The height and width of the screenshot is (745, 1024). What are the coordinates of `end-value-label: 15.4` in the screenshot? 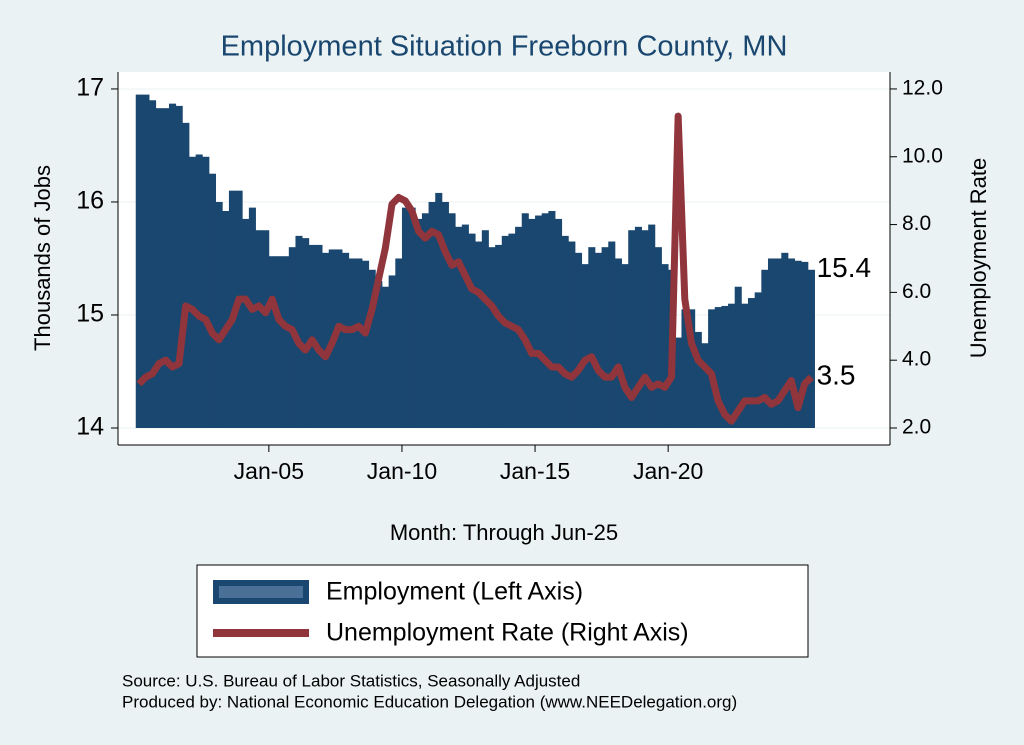 It's located at (844, 267).